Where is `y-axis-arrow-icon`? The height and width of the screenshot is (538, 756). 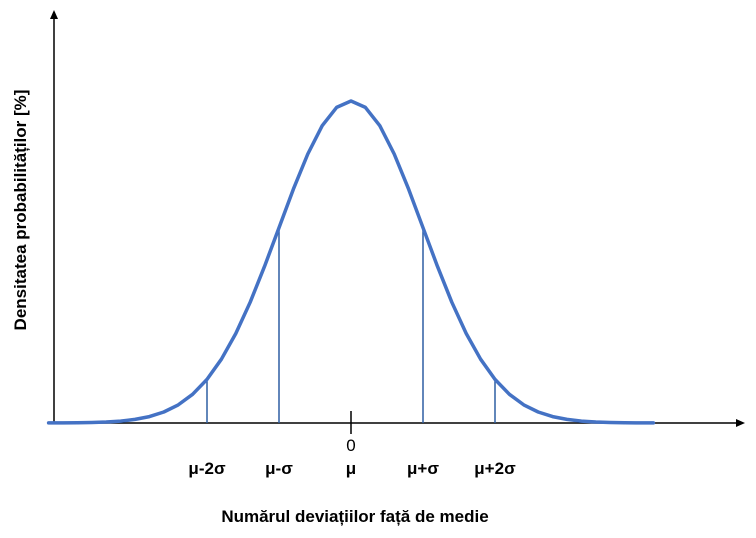 y-axis-arrow-icon is located at coordinates (54, 14).